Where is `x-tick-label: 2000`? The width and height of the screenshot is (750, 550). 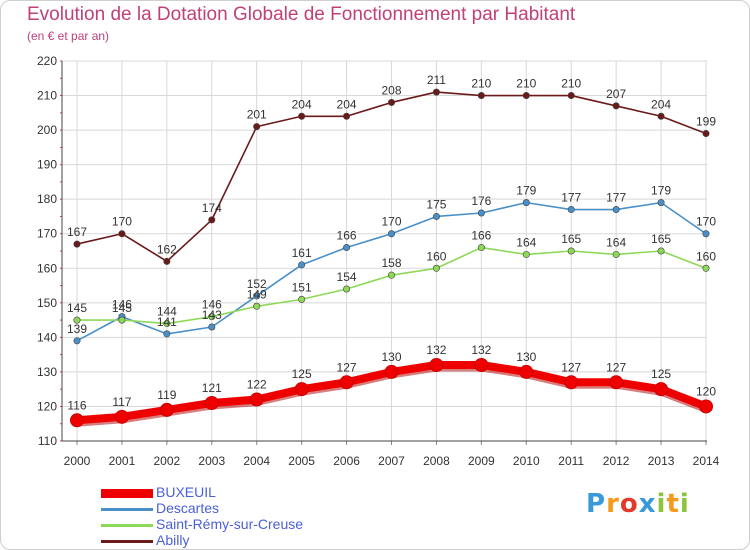 x-tick-label: 2000 is located at coordinates (77, 461).